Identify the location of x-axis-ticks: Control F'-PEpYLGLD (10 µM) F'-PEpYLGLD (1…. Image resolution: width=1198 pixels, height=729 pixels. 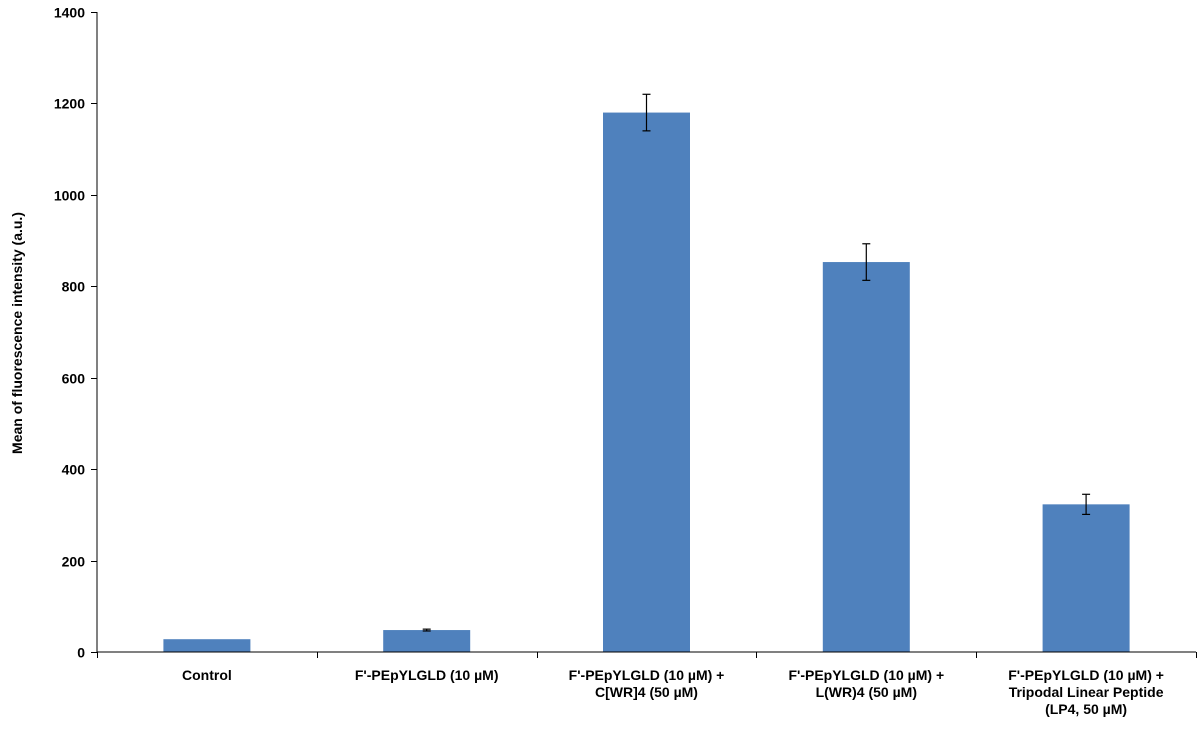
(647, 684).